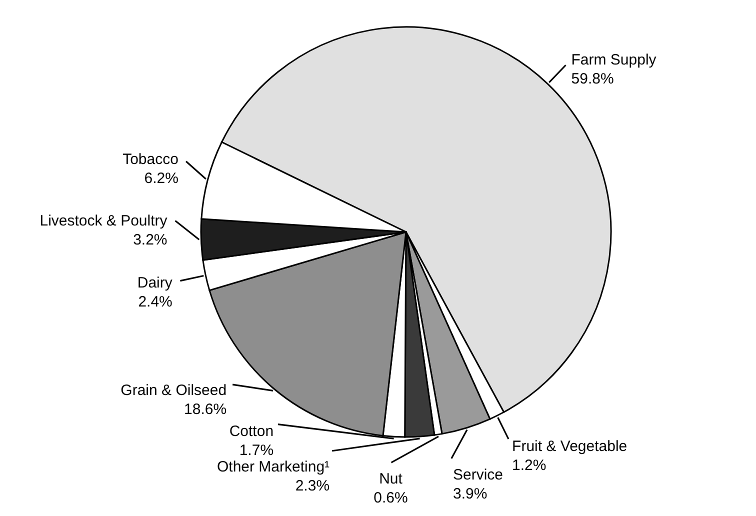 The height and width of the screenshot is (516, 756). I want to click on slice-label: Fruit & Vegetable, so click(570, 447).